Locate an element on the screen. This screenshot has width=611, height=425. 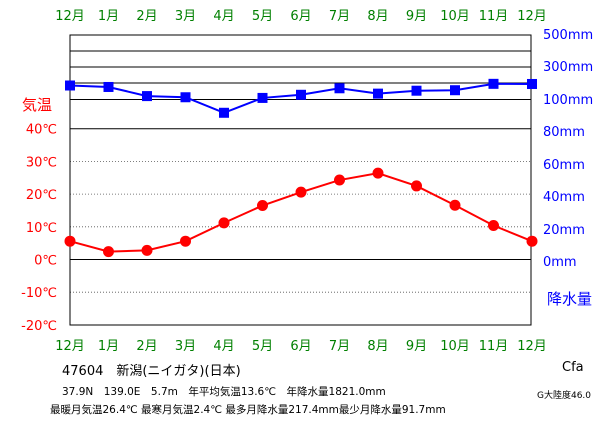
month-label-bottom: 9月 is located at coordinates (416, 346).